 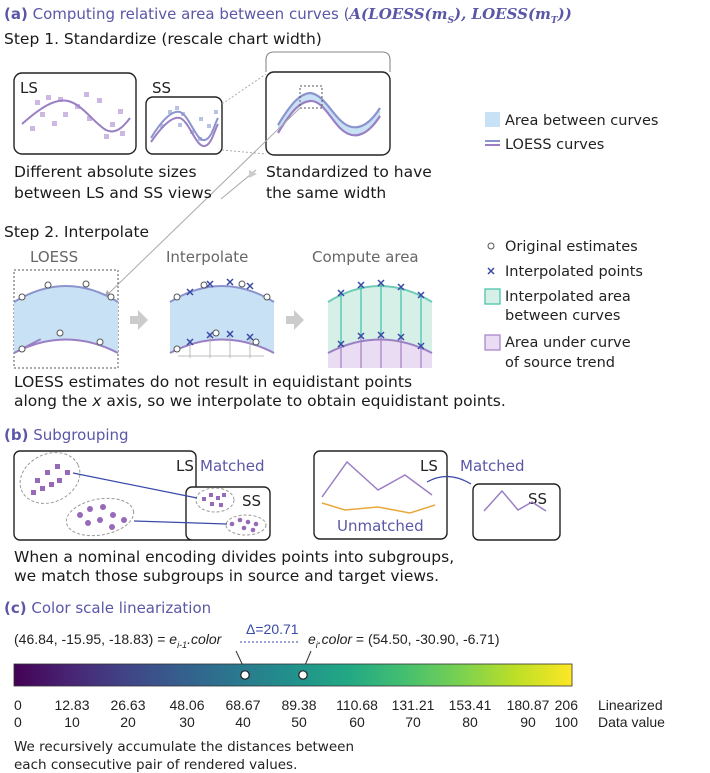 I want to click on linearized-tick: 26.63, so click(x=127, y=705).